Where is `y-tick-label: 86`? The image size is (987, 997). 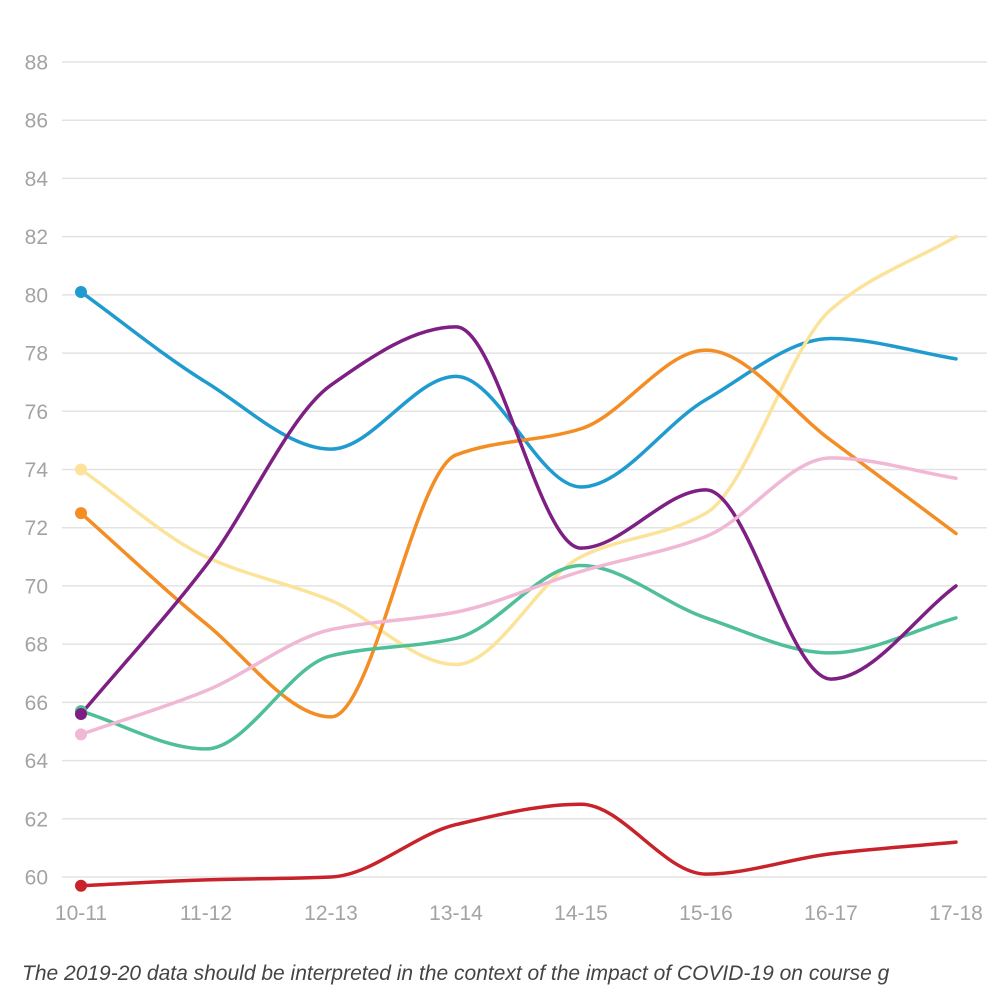 y-tick-label: 86 is located at coordinates (36, 121).